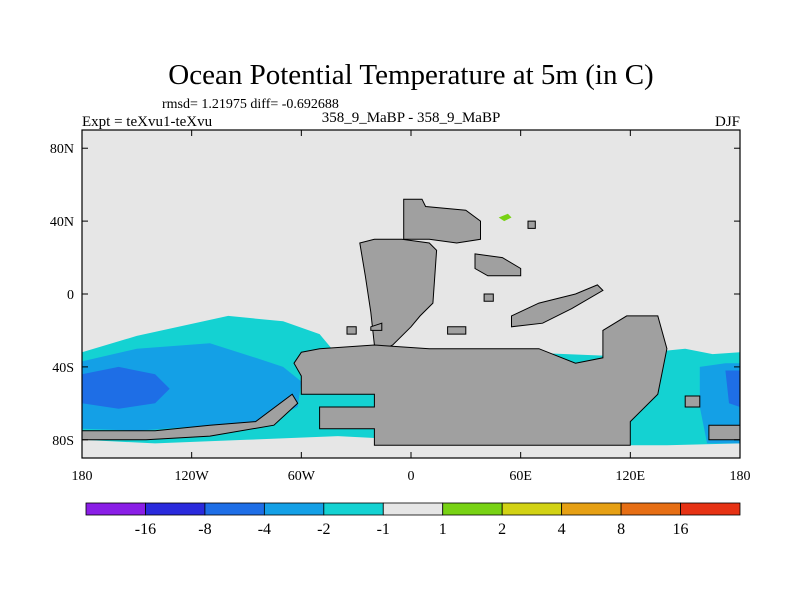 Image resolution: width=800 pixels, height=600 pixels. I want to click on season-label: DJF, so click(727, 122).